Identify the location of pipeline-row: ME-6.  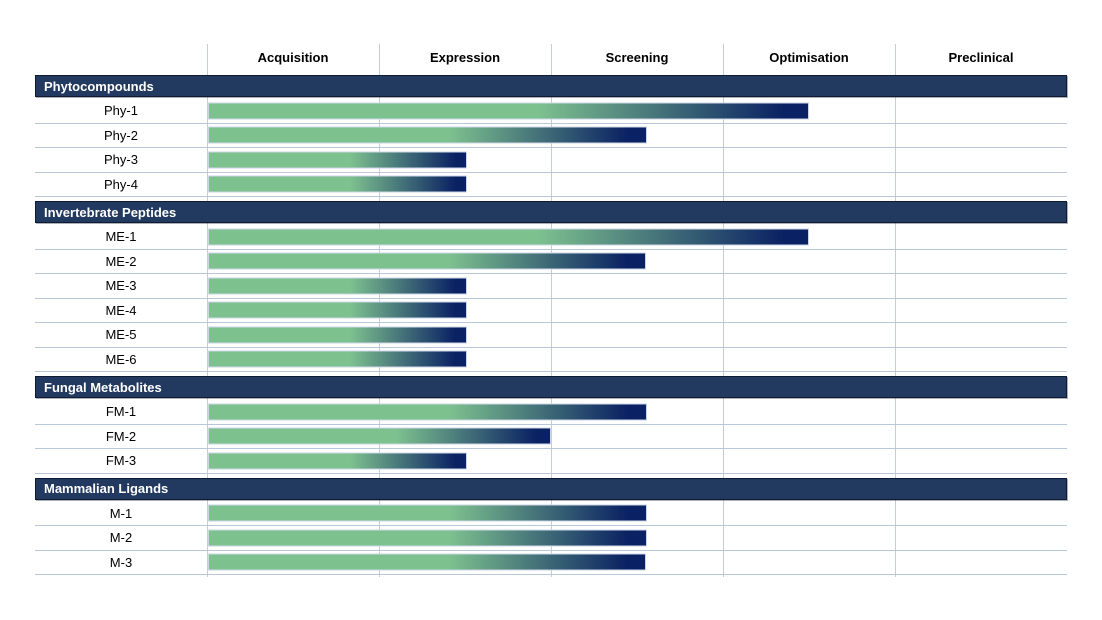
(551, 360).